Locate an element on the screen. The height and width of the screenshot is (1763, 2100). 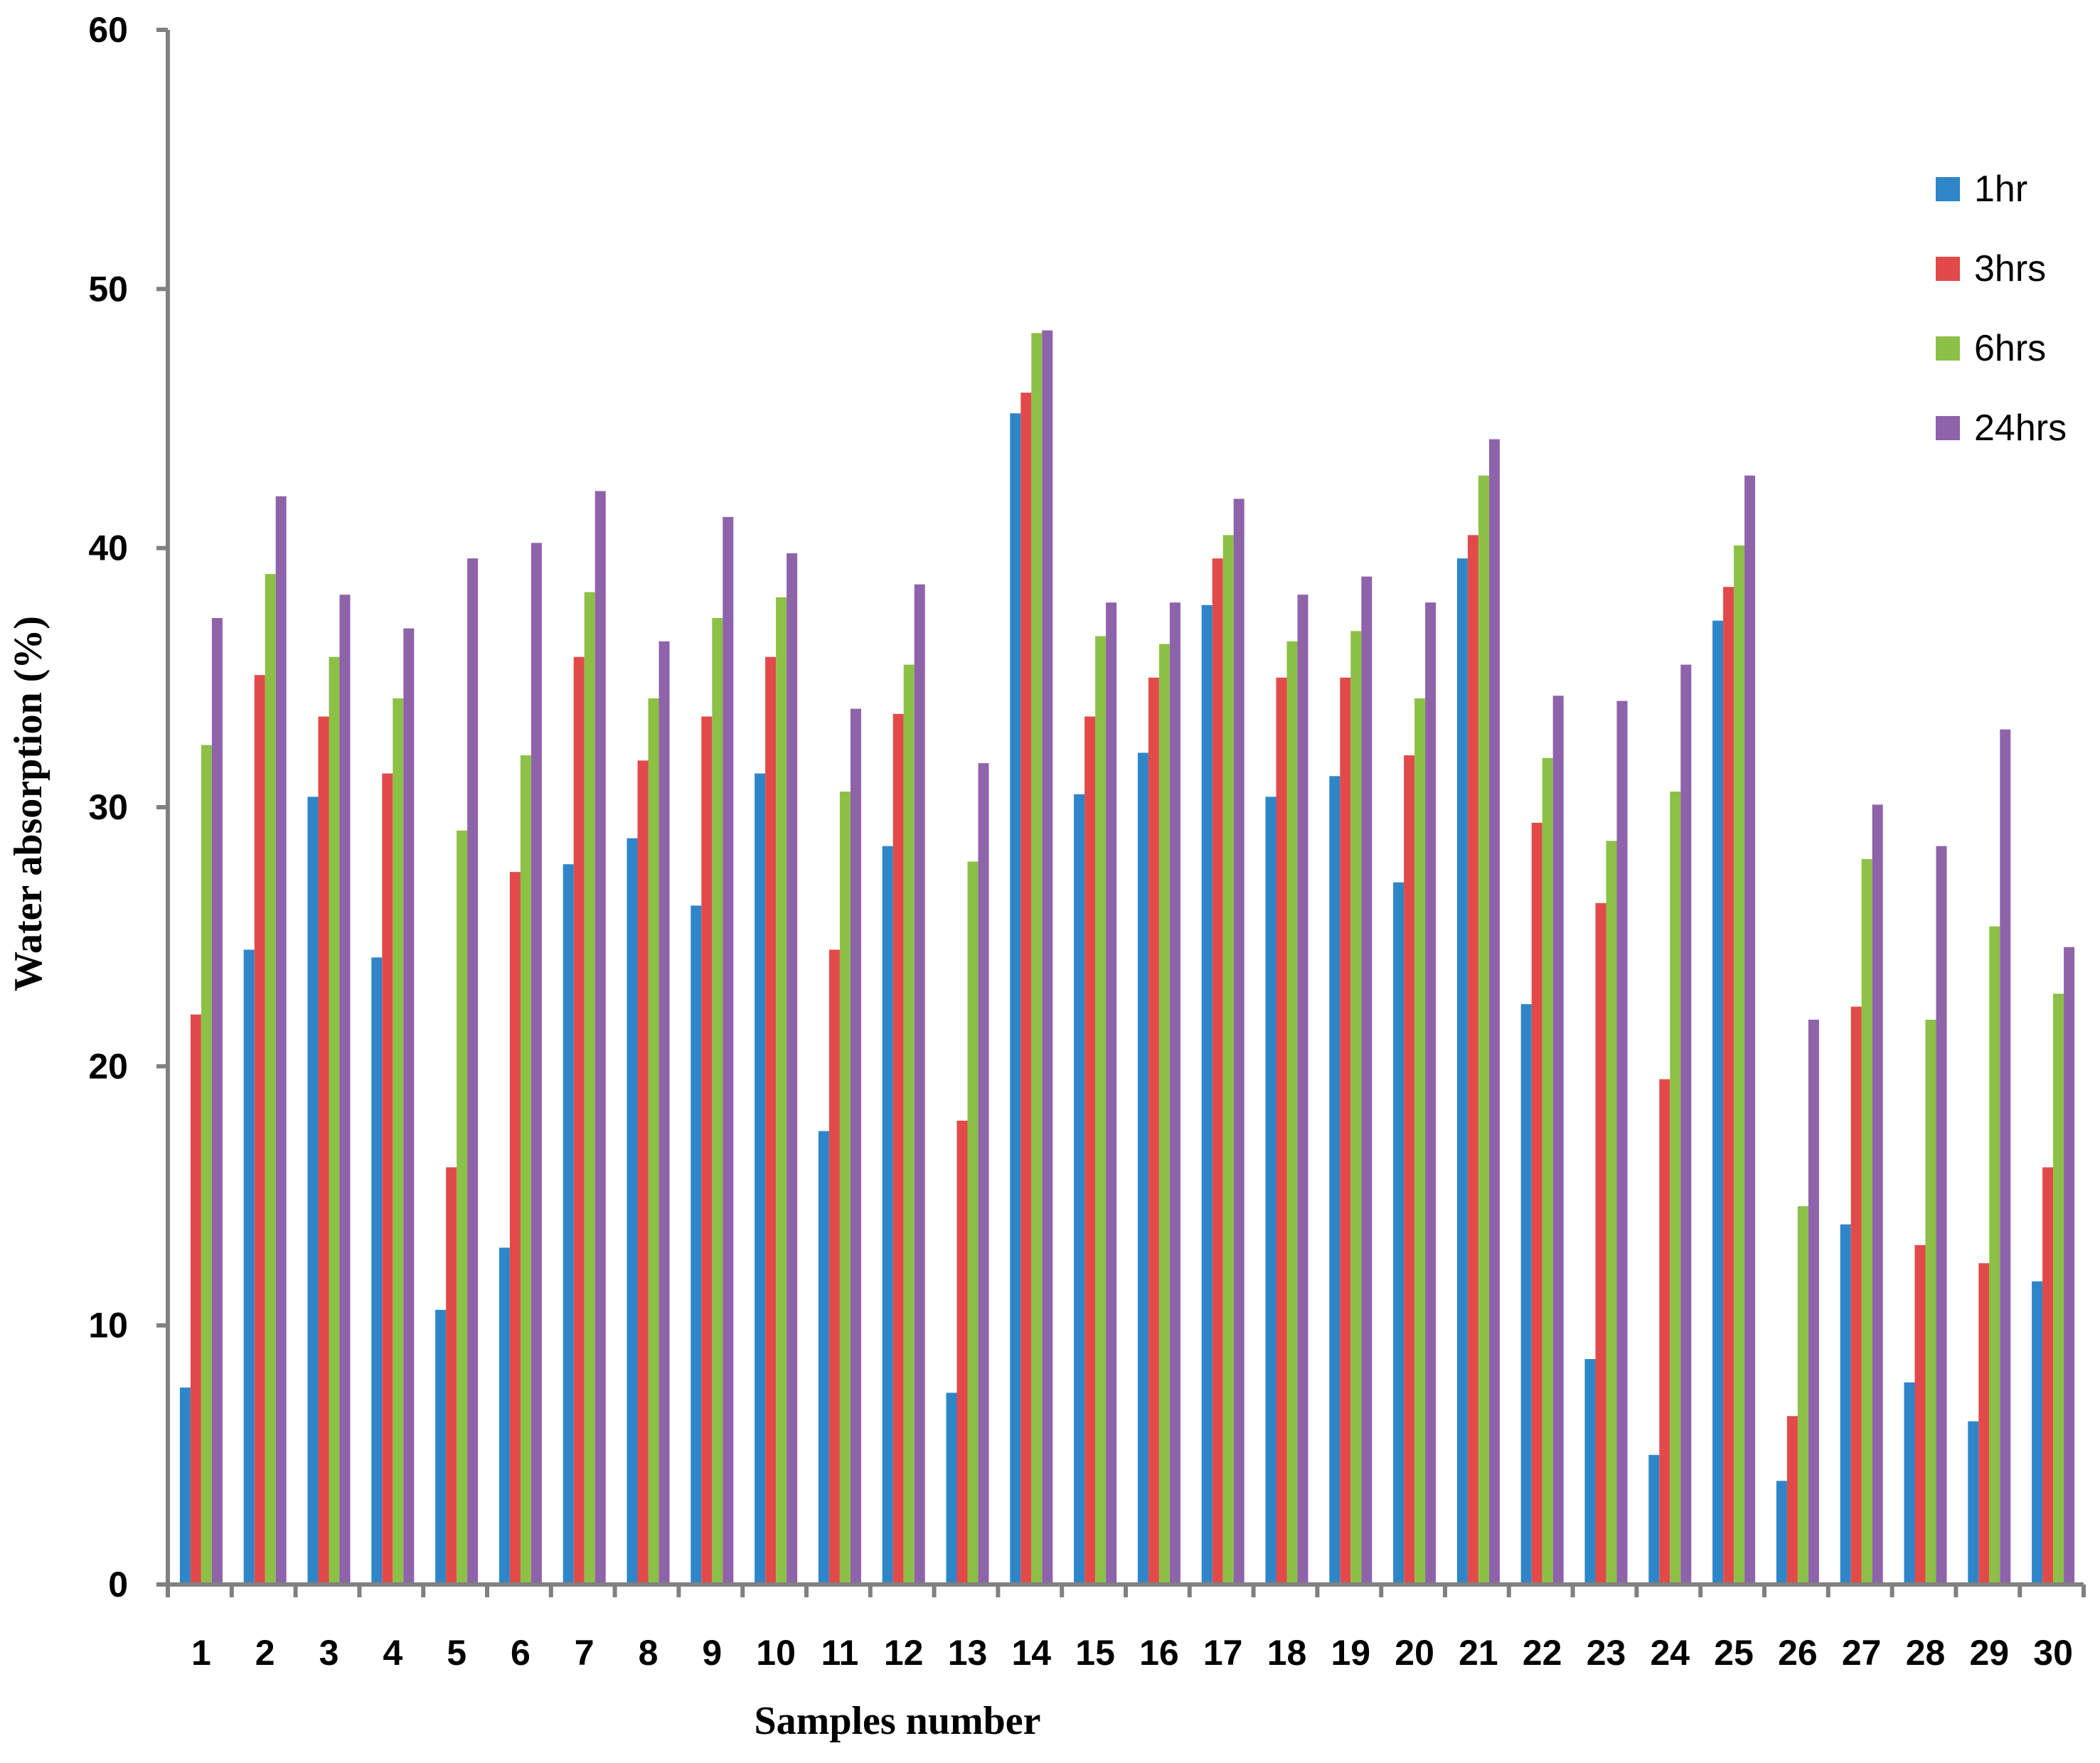
y-axis-title: Water absorption (%) is located at coordinates (28, 803).